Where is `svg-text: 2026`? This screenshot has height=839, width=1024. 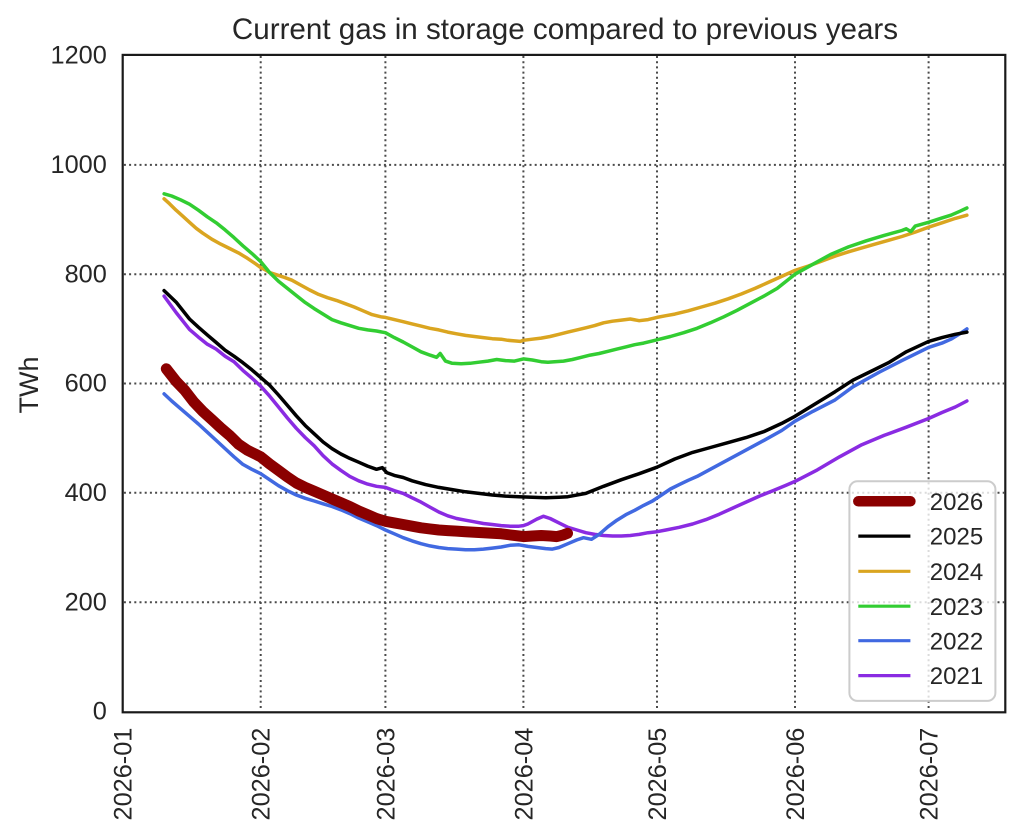 svg-text: 2026 is located at coordinates (956, 502).